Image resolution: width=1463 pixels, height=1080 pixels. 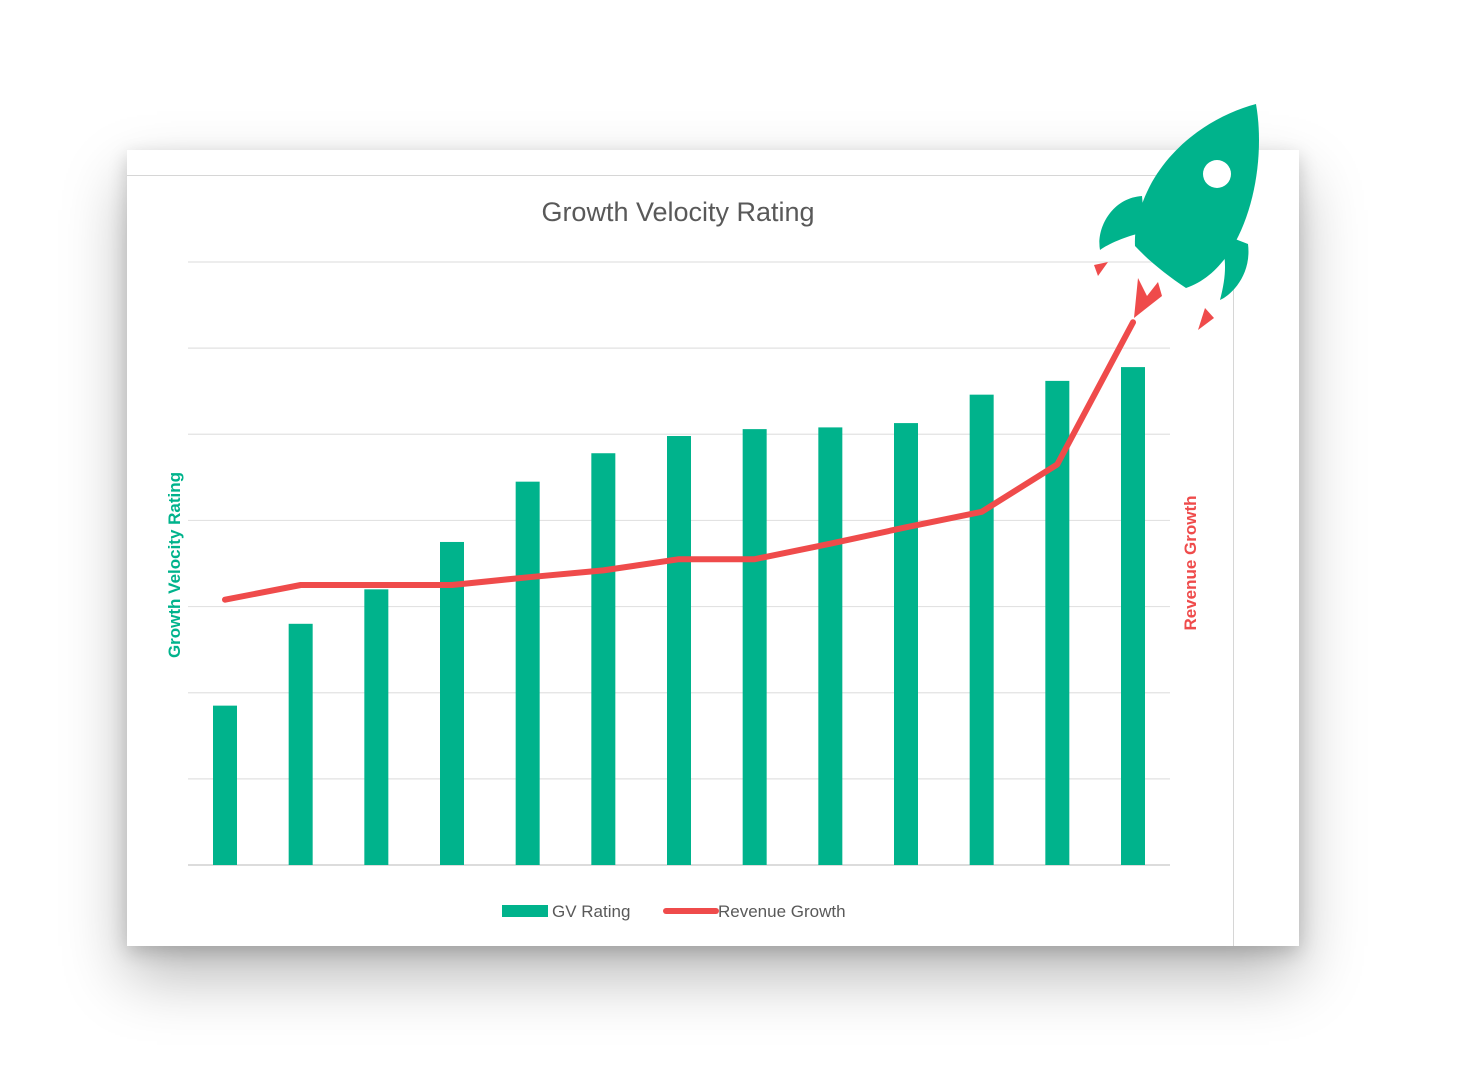 I want to click on chart-title: Growth Velocity Rating, so click(x=677, y=212).